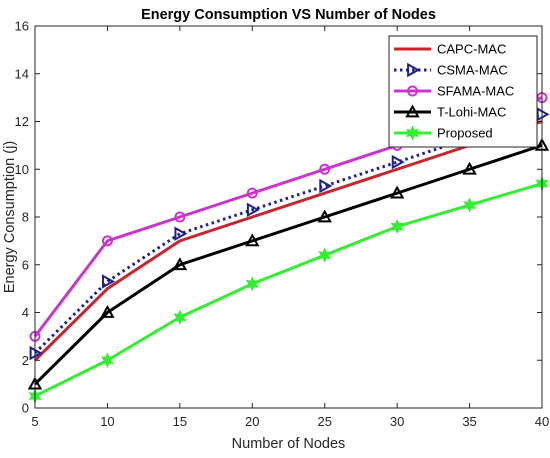 This screenshot has width=550, height=458. I want to click on legend-label: Proposed, so click(465, 133).